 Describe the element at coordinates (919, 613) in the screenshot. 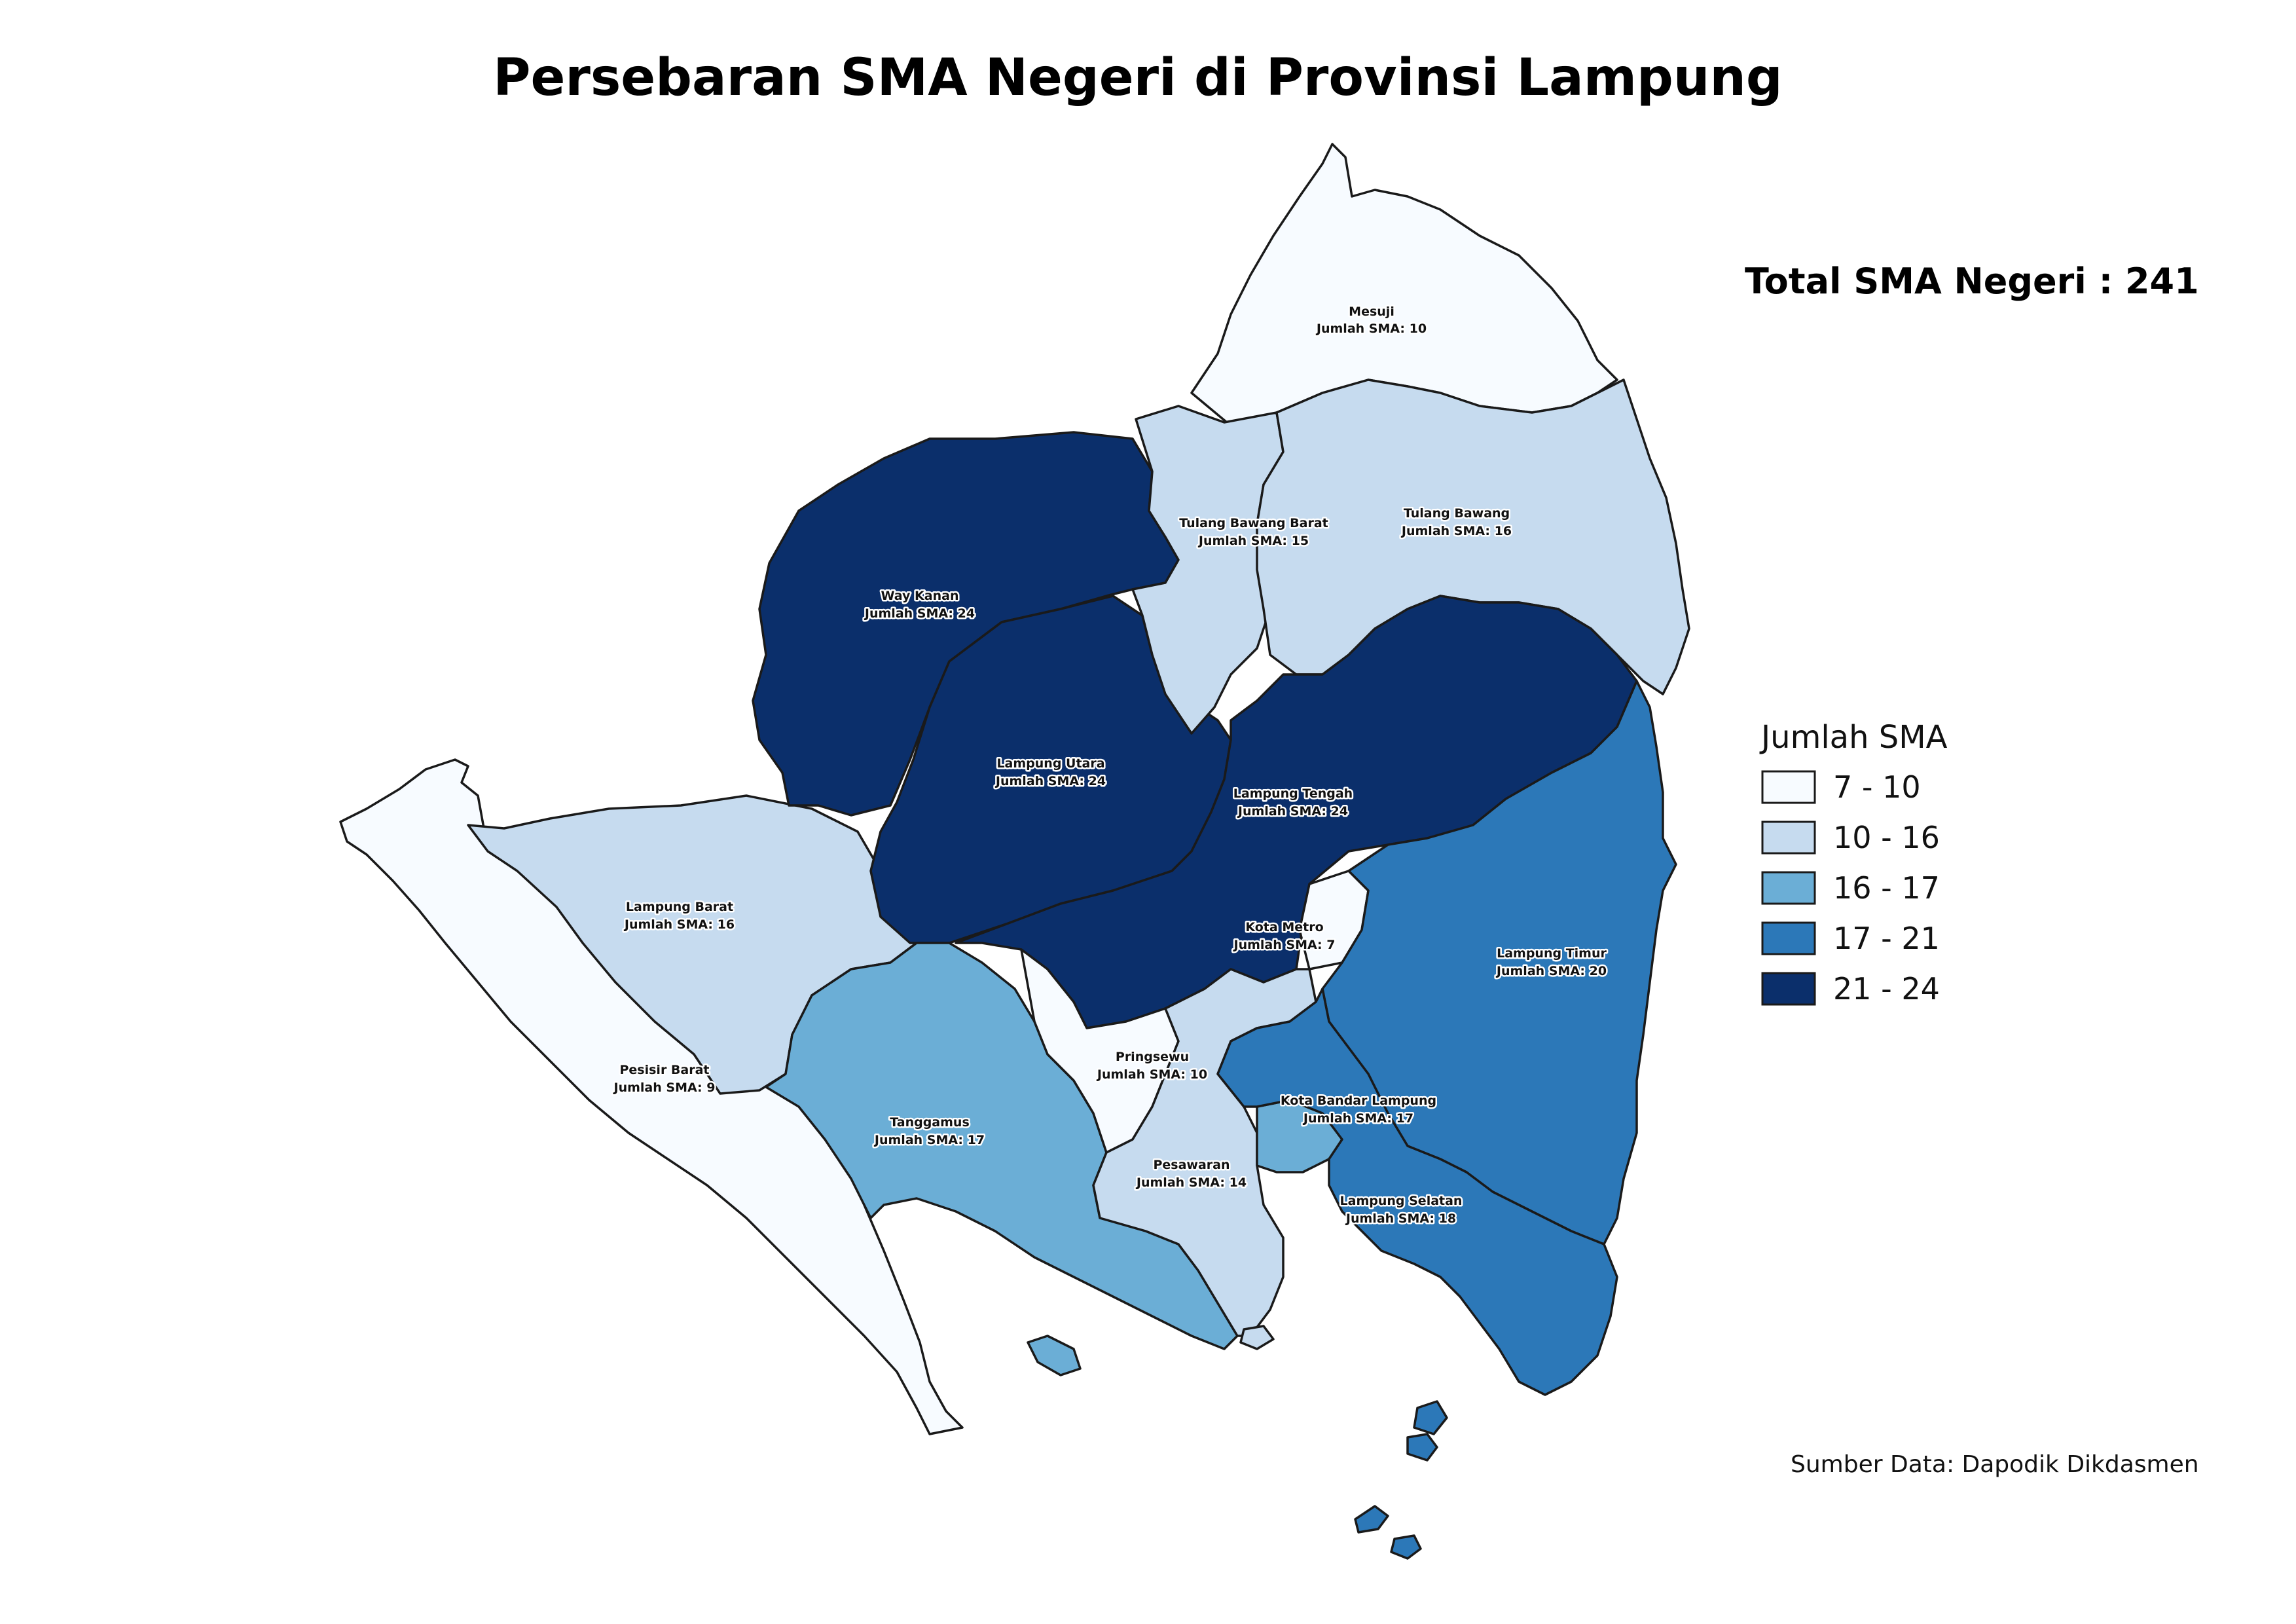

I see `label-way-kanan-count: Jumlah SMA: 24` at that location.